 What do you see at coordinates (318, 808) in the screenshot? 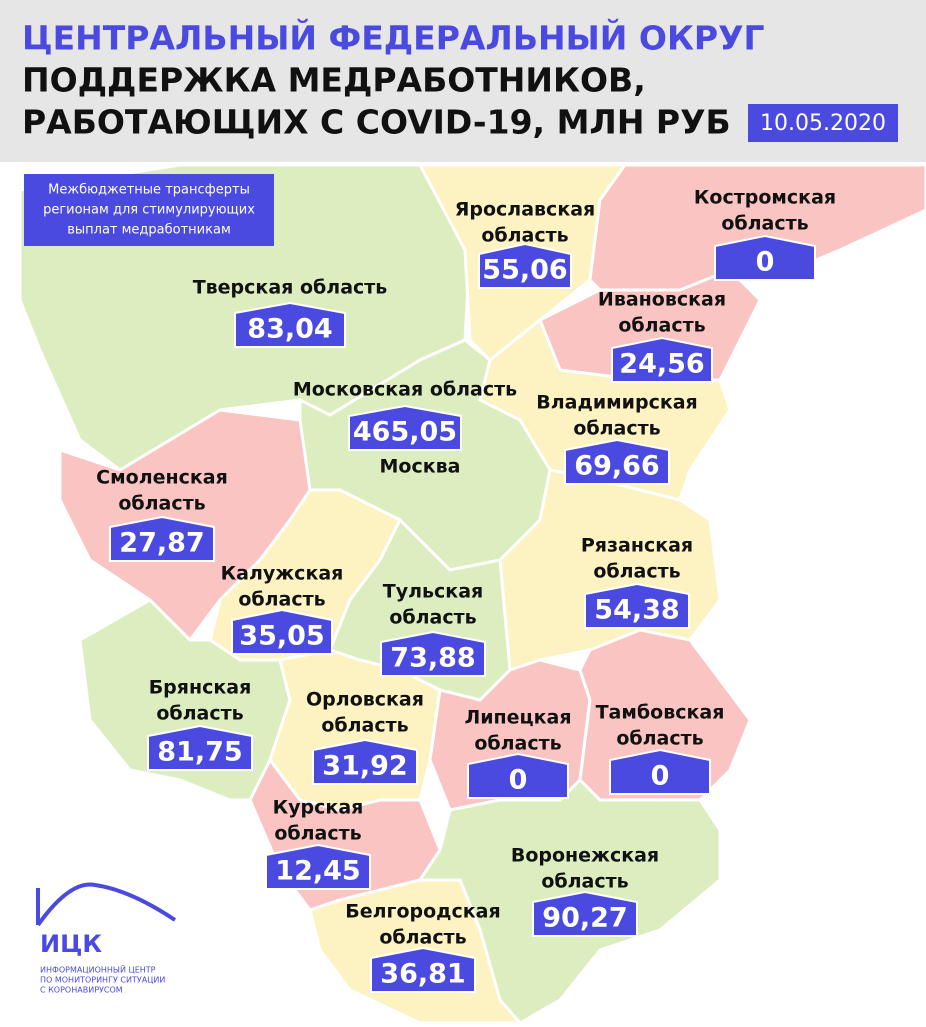
I see `region-name: Курская` at bounding box center [318, 808].